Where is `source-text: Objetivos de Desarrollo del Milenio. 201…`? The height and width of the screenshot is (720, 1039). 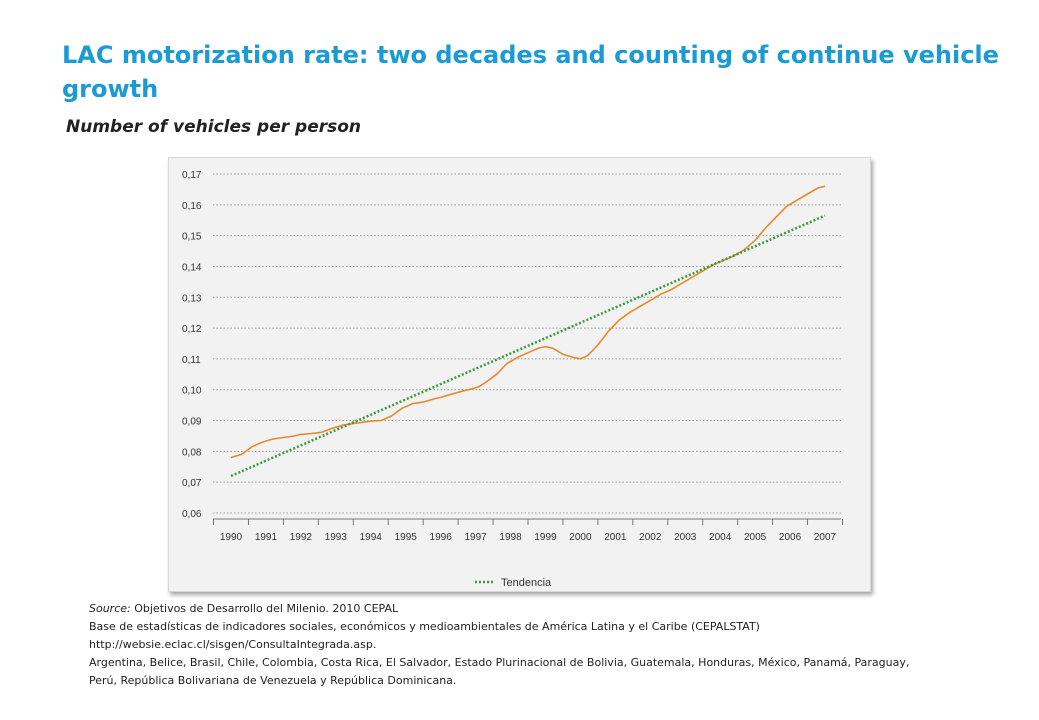 source-text: Objetivos de Desarrollo del Milenio. 201… is located at coordinates (266, 608).